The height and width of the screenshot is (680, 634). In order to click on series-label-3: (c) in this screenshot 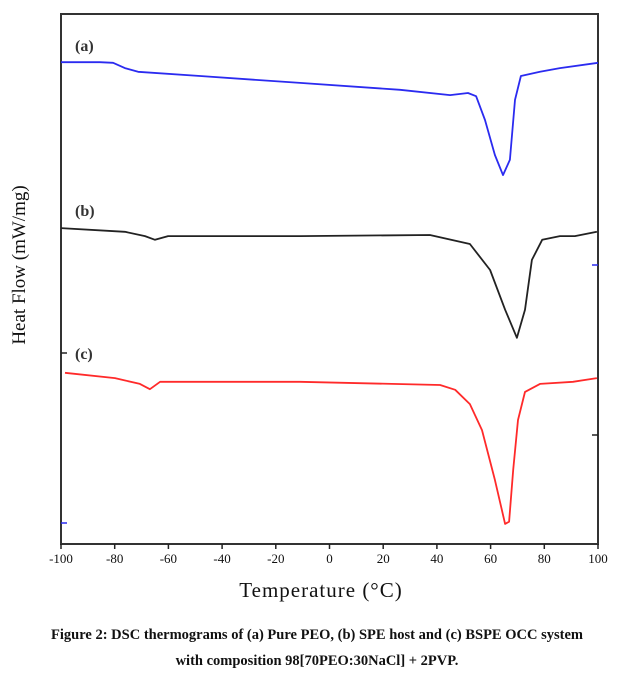, I will do `click(84, 354)`.